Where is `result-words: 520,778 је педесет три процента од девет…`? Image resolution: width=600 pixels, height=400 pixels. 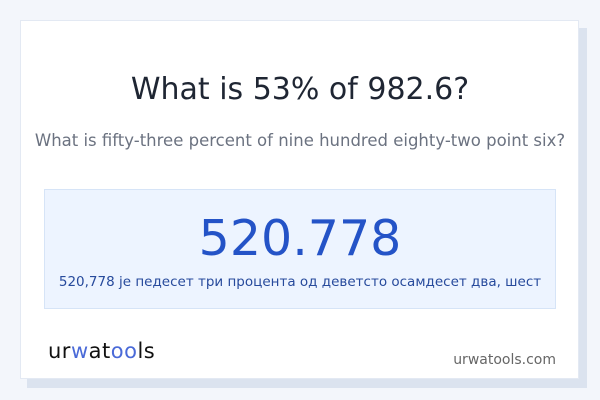
result-words: 520,778 је педесет три процента од девет… is located at coordinates (300, 282).